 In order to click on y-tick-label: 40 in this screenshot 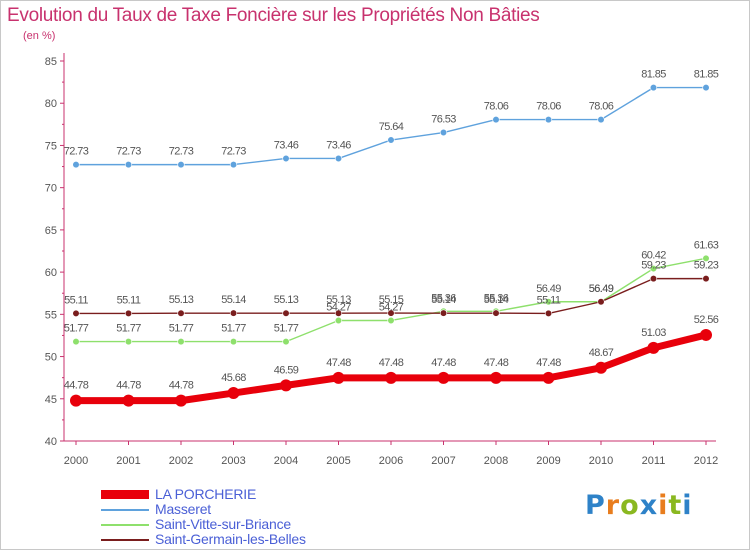, I will do `click(51, 442)`.